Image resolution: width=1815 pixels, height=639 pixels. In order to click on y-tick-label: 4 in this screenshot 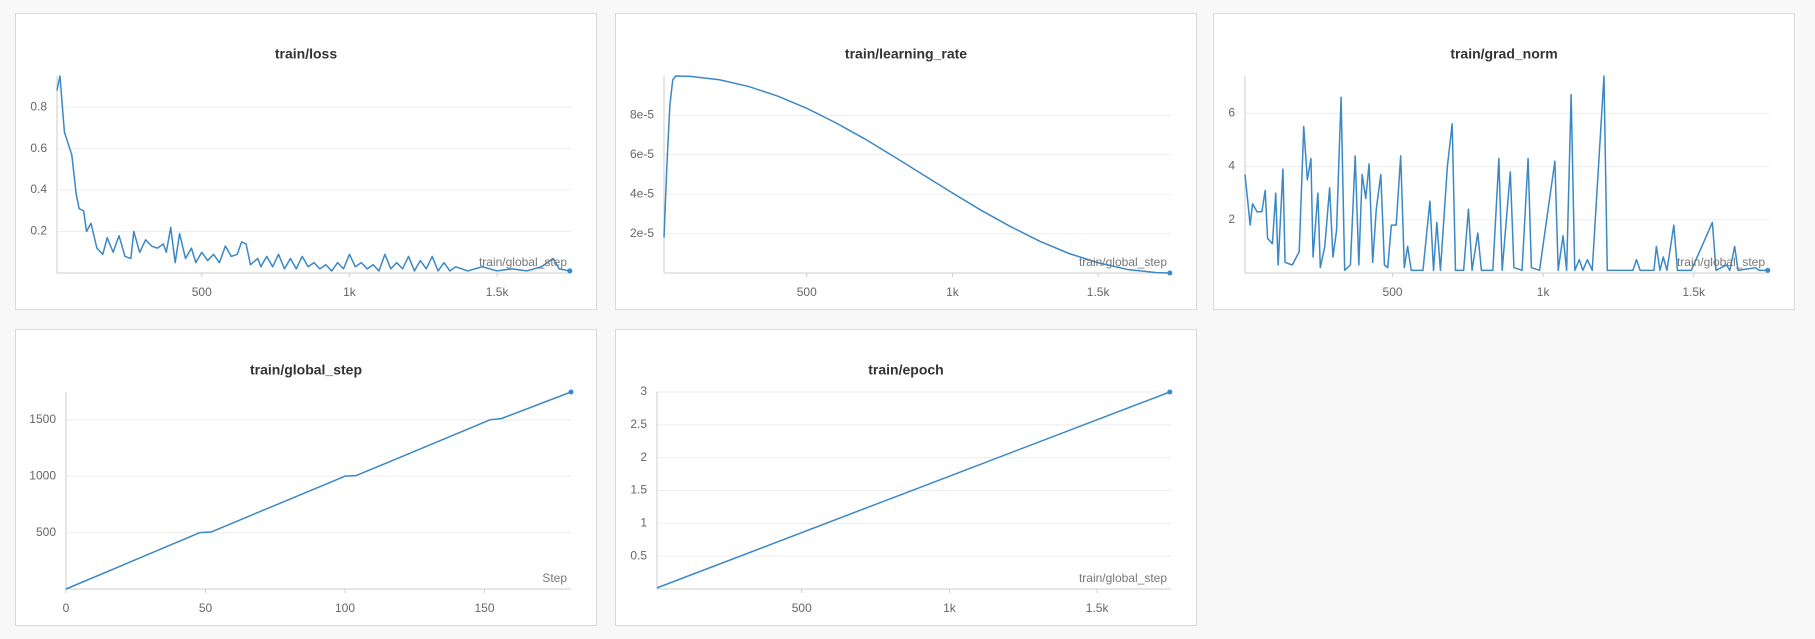, I will do `click(1231, 166)`.